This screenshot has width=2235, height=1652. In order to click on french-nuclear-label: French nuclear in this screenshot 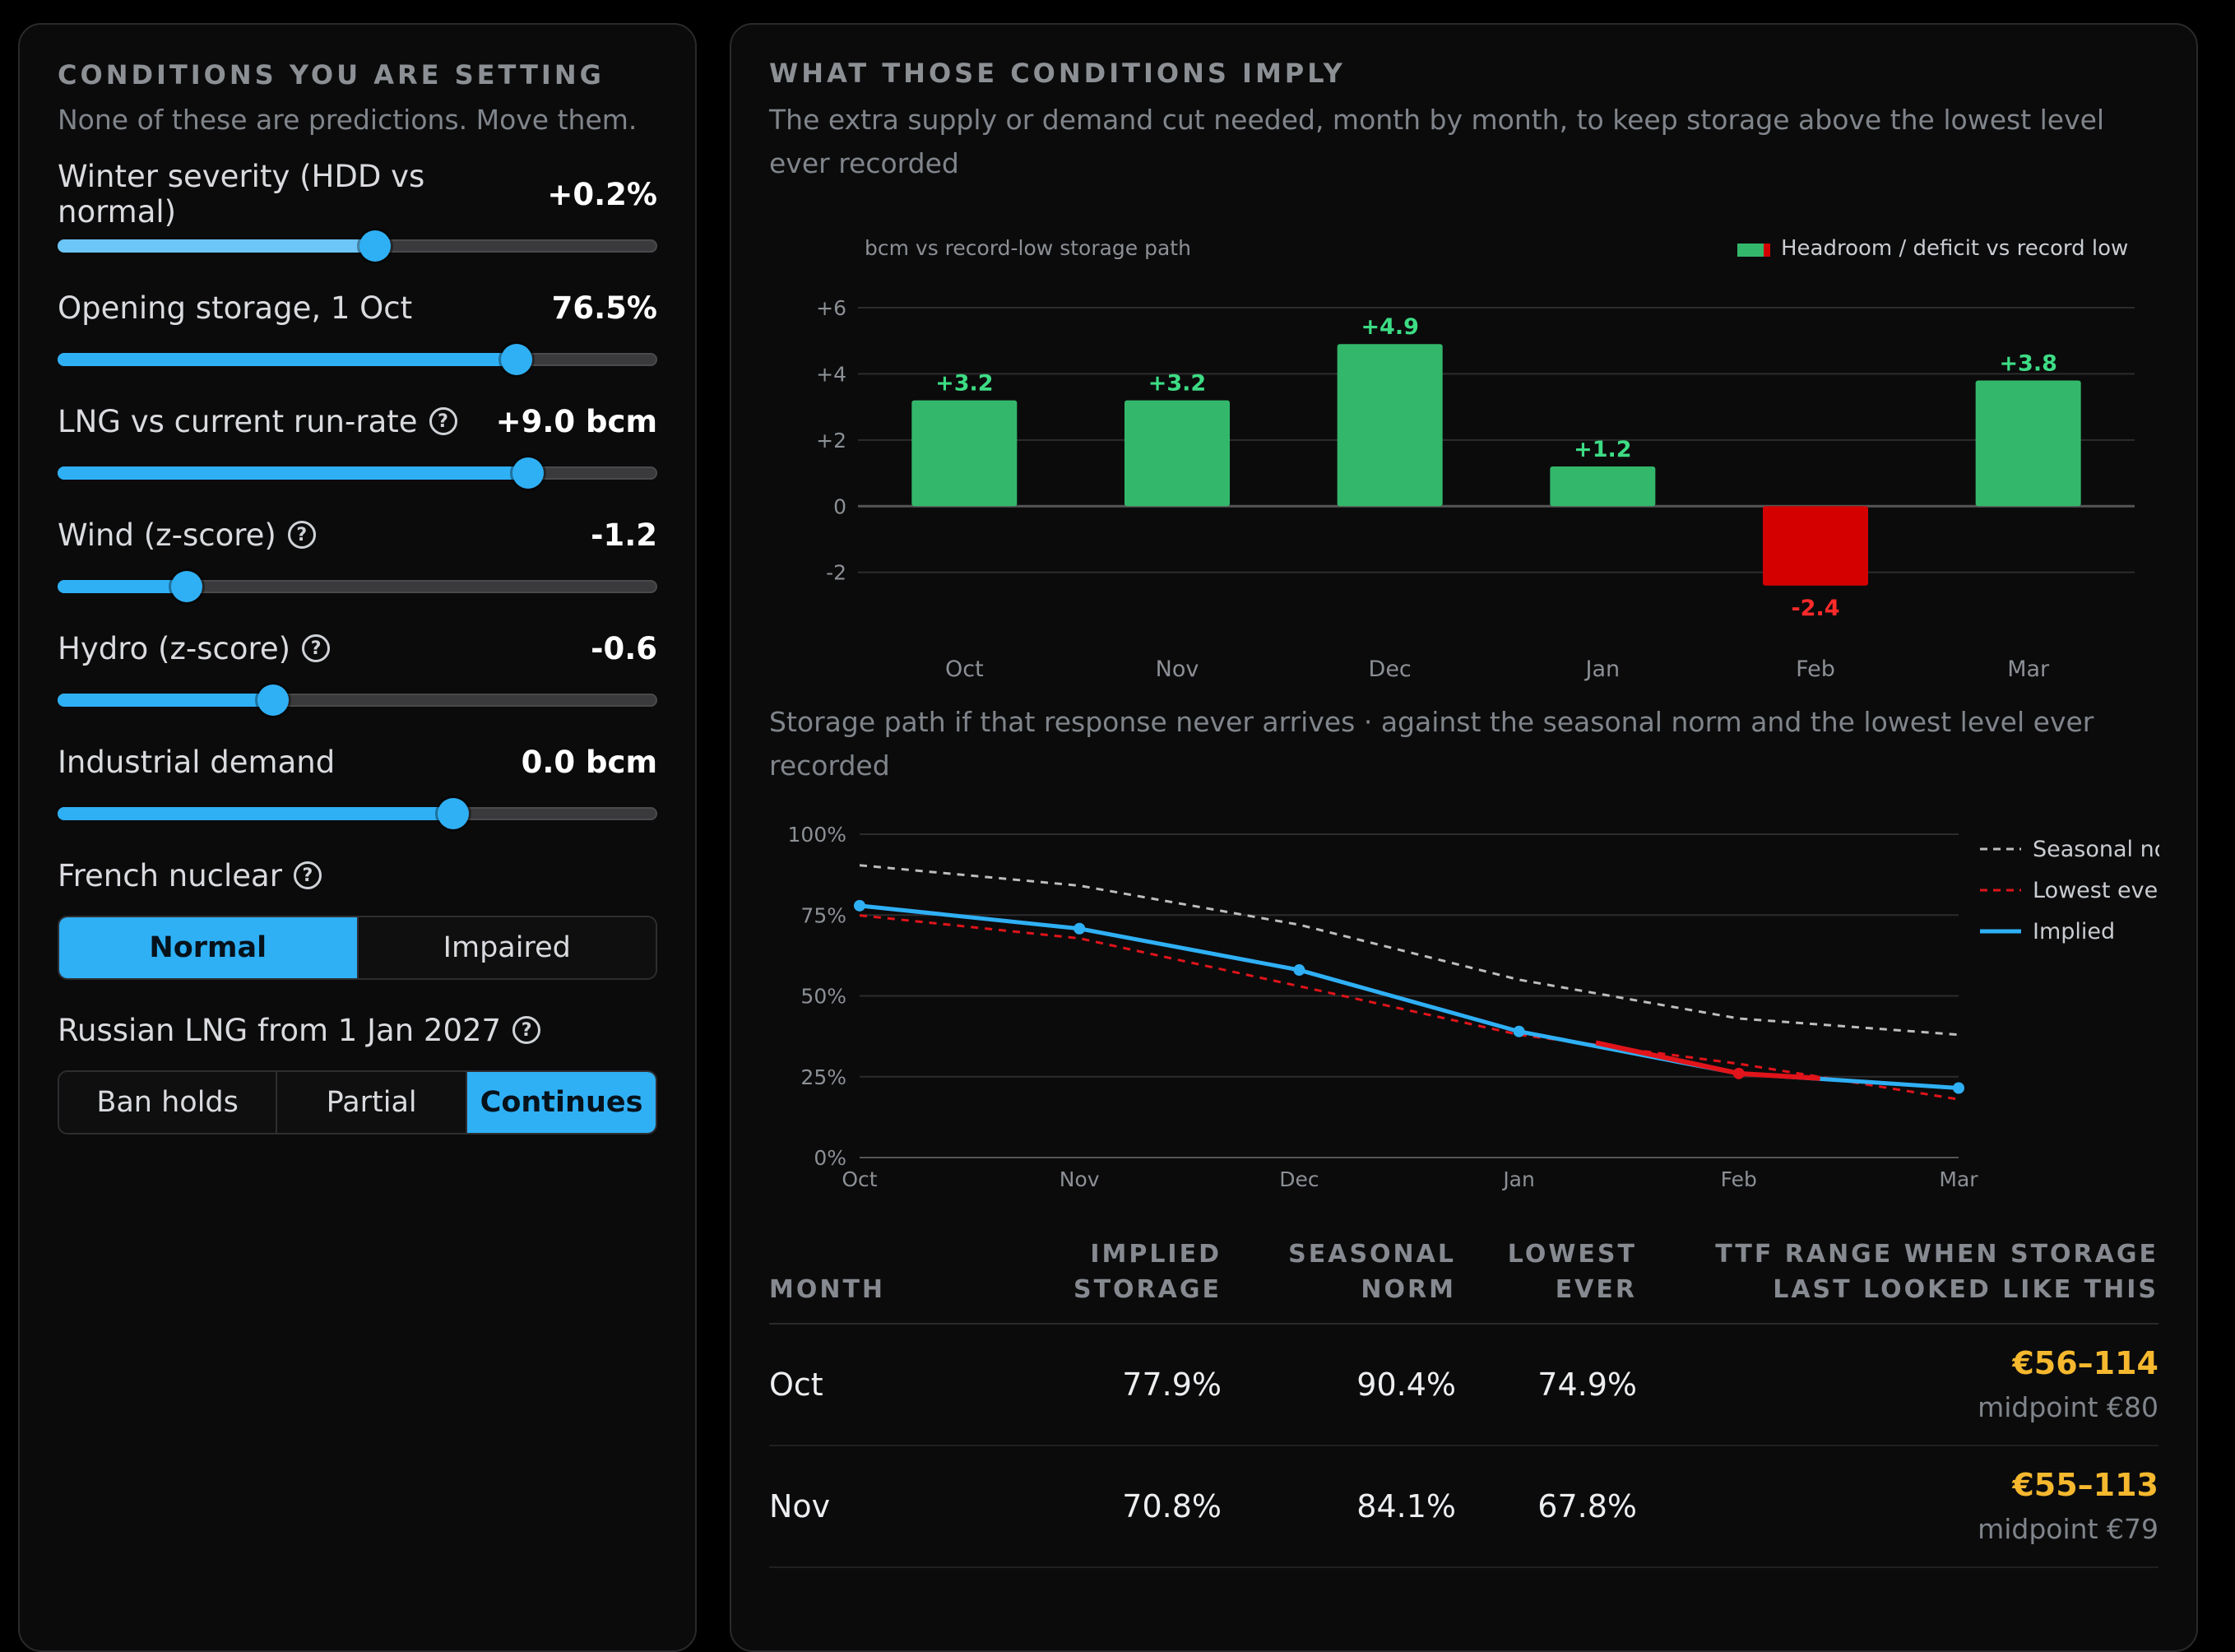, I will do `click(170, 875)`.